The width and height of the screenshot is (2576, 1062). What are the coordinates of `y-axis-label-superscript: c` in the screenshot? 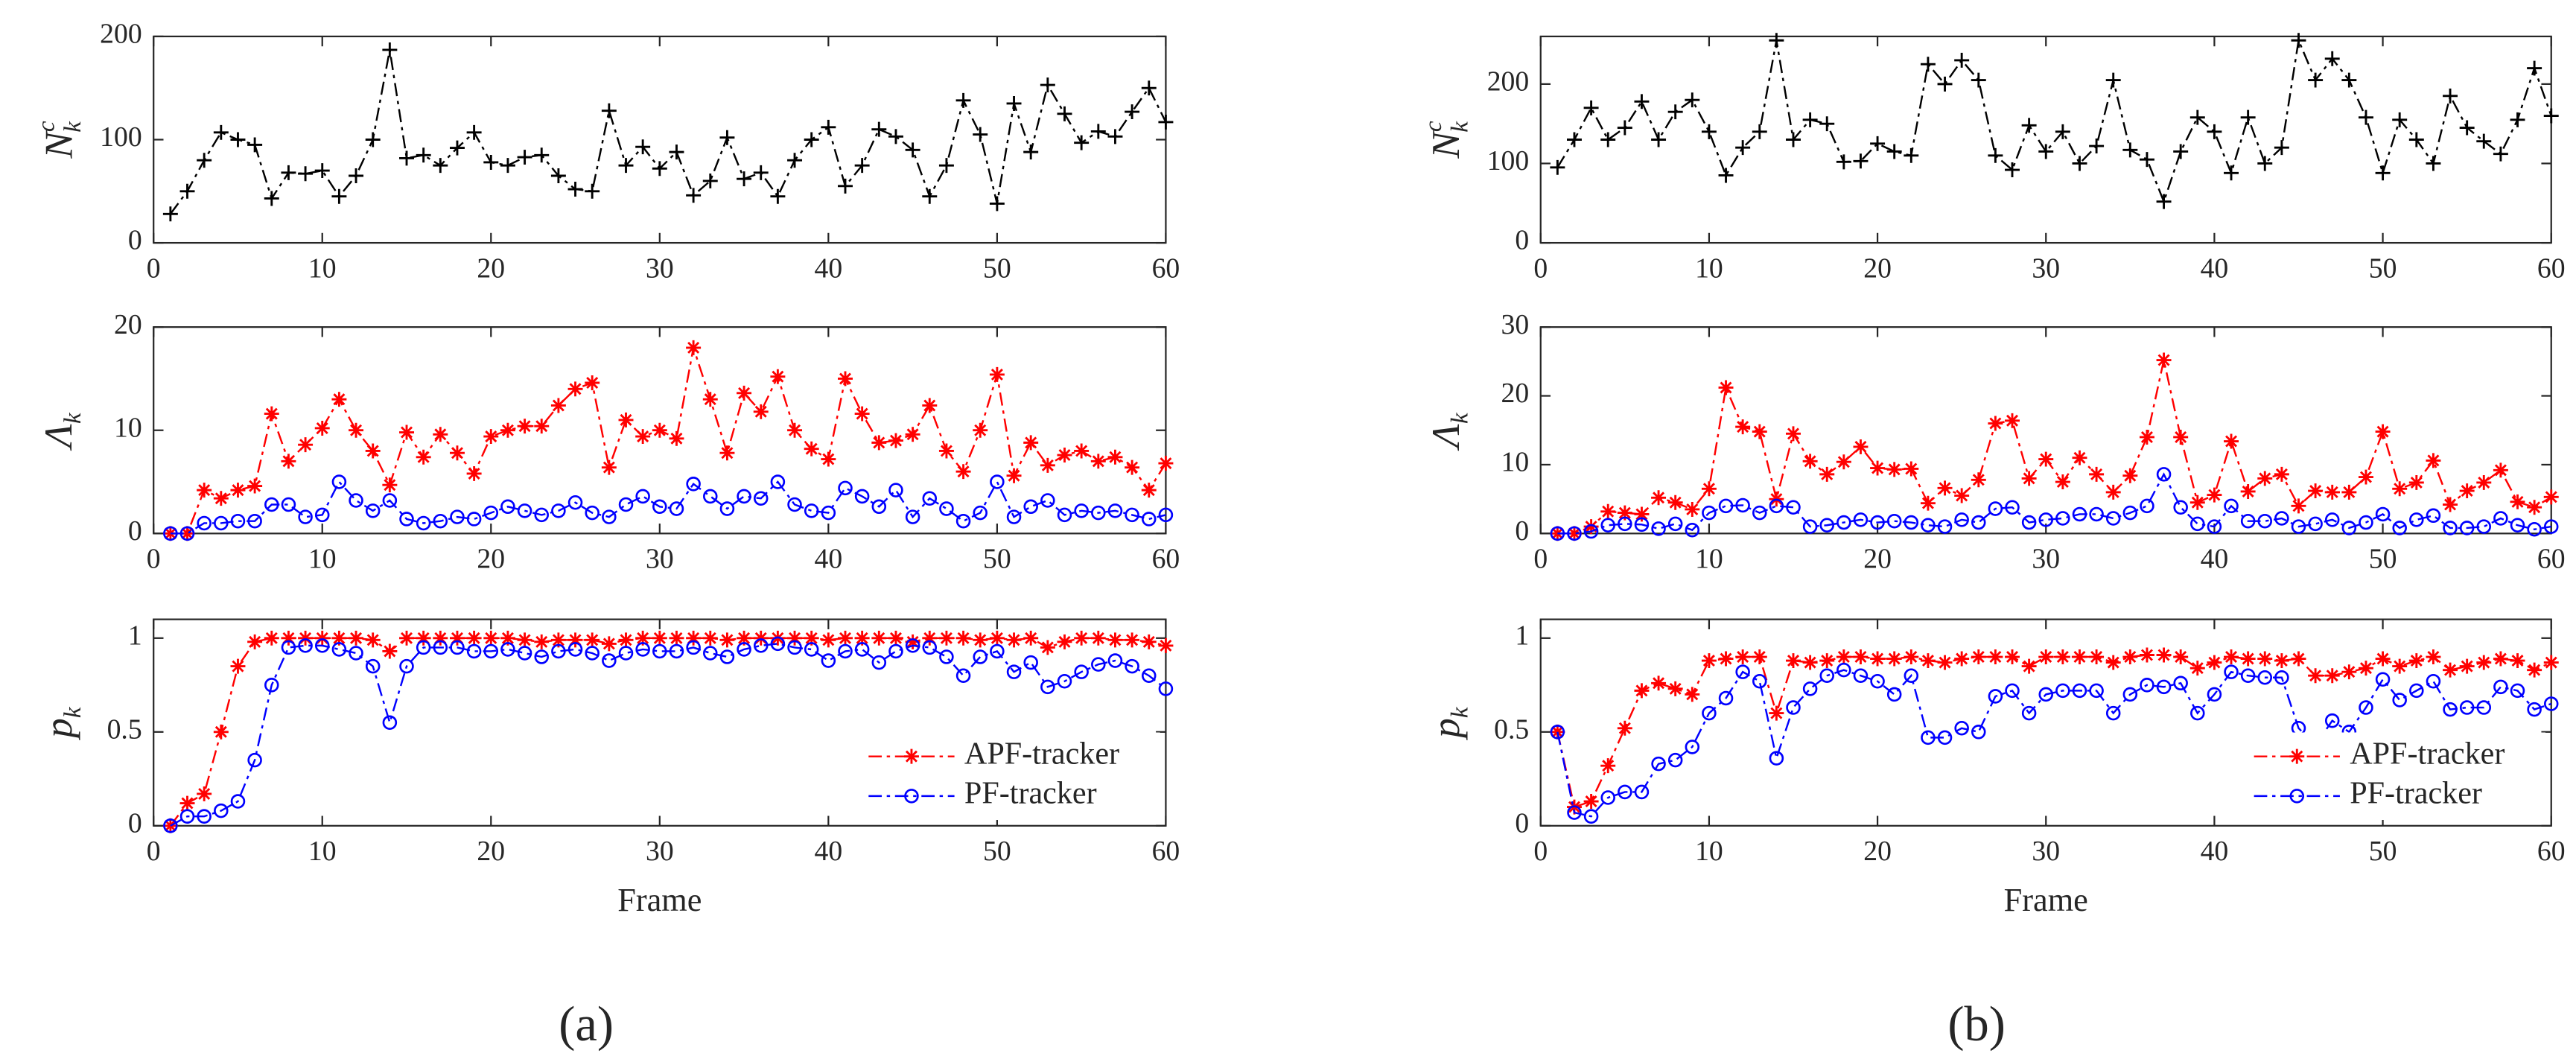 It's located at (46, 126).